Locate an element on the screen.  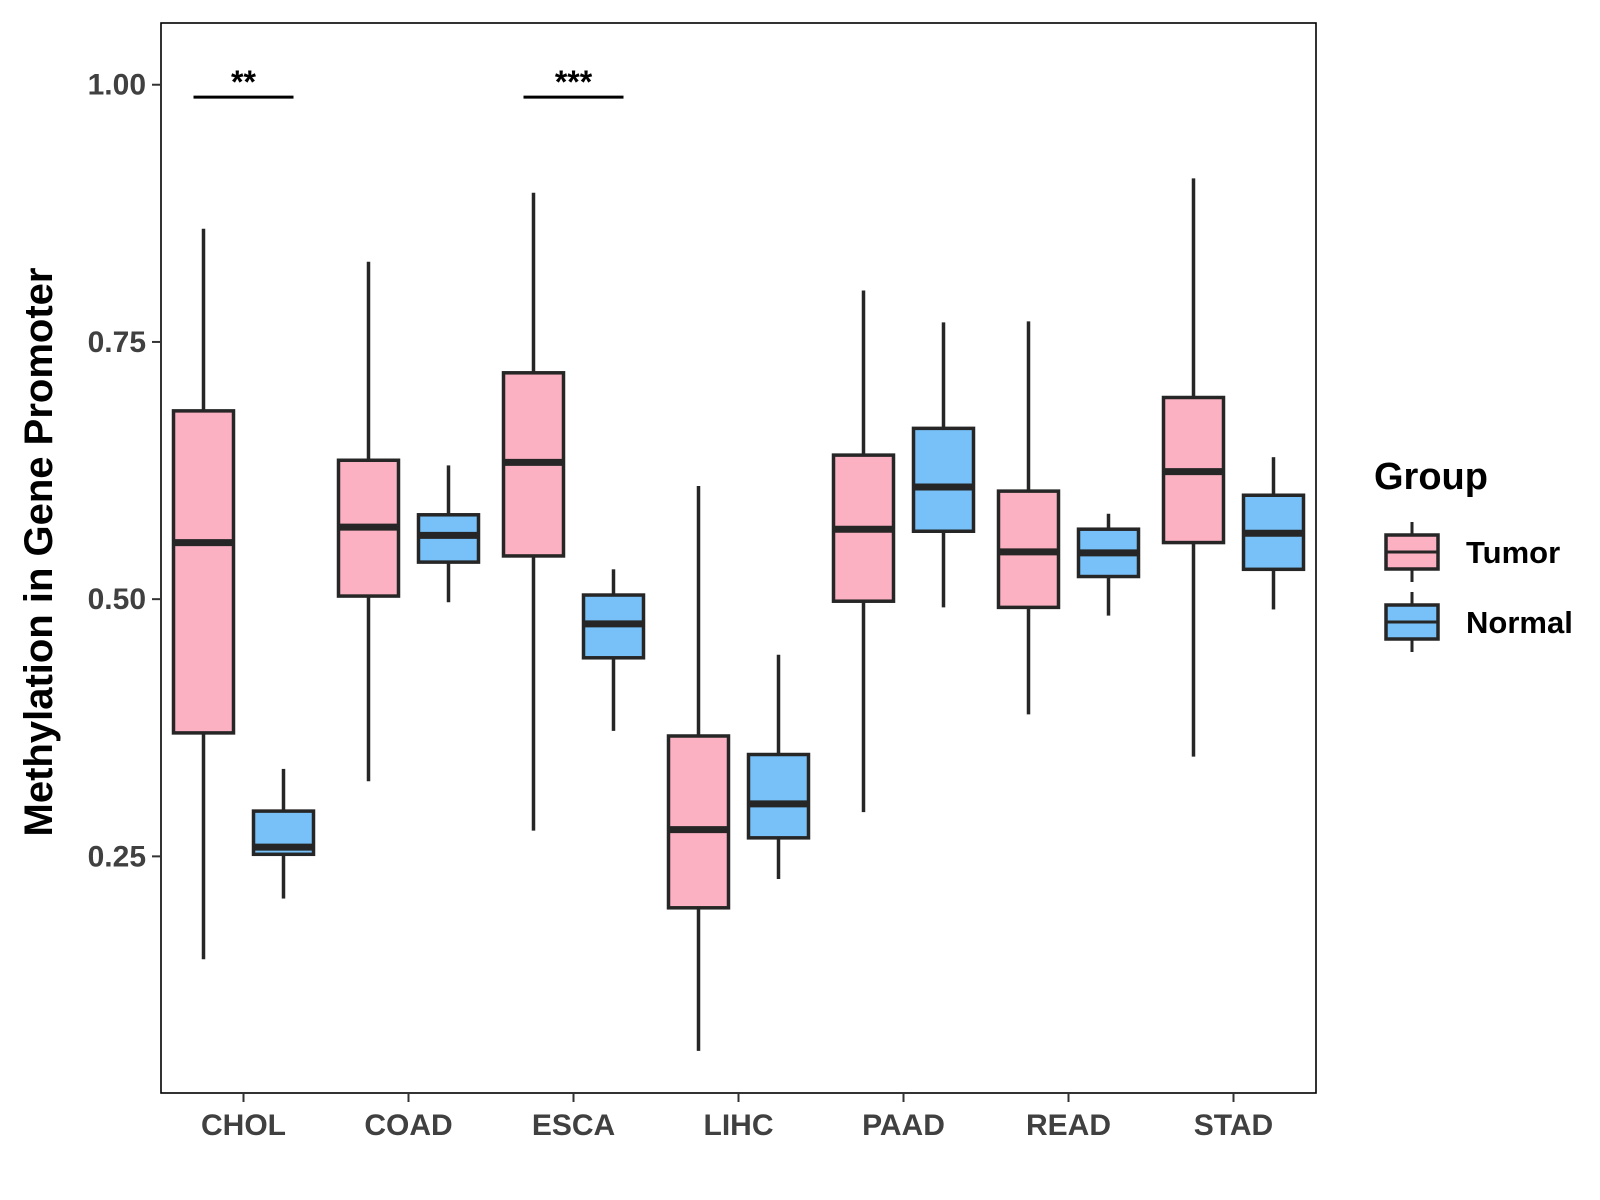
x-tick-label: CHOL is located at coordinates (243, 1125).